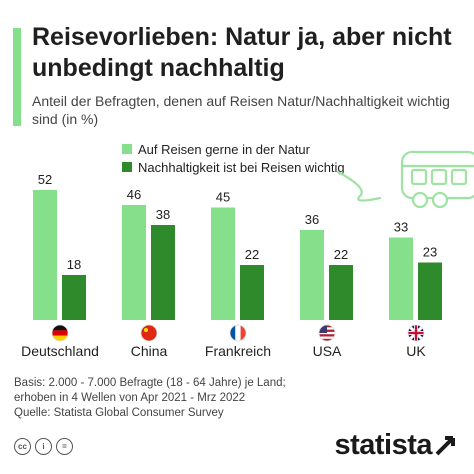  Describe the element at coordinates (252, 254) in the screenshot. I see `data-label-frankreich-series-2: 22` at that location.